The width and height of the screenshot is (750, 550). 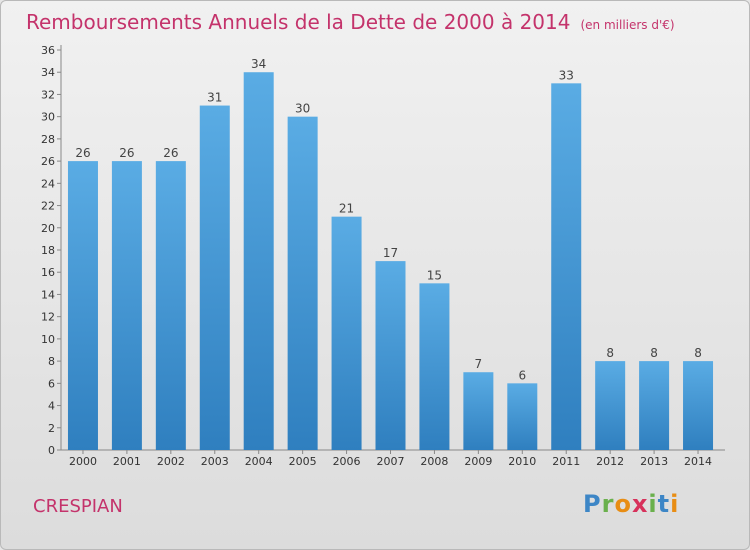 I want to click on y-tick-label: 36, so click(x=48, y=50).